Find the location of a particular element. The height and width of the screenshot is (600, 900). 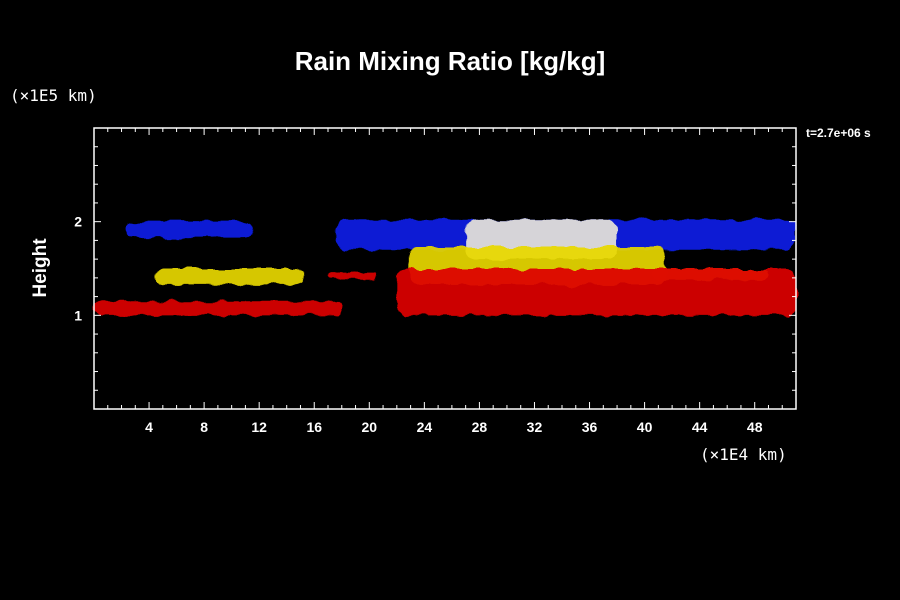

x-tick-label: 4 is located at coordinates (149, 427).